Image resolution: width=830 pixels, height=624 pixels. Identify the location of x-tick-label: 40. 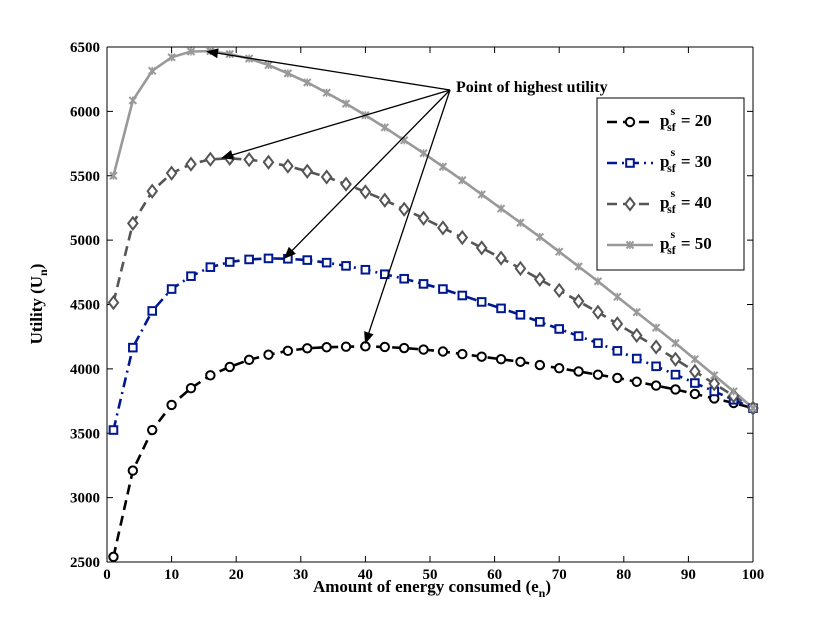
(365, 575).